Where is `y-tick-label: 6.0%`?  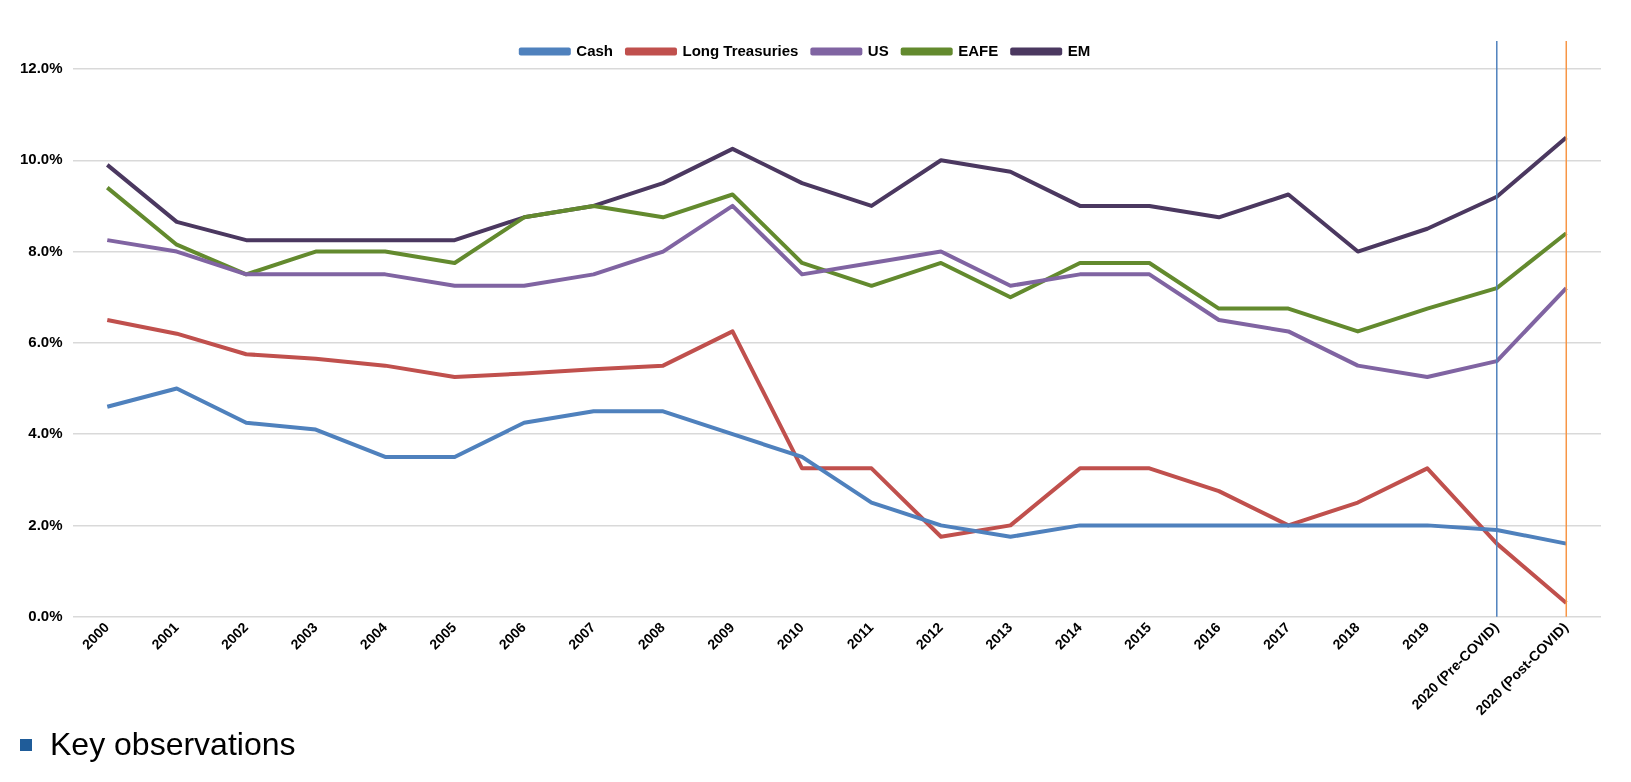 y-tick-label: 6.0% is located at coordinates (45, 341).